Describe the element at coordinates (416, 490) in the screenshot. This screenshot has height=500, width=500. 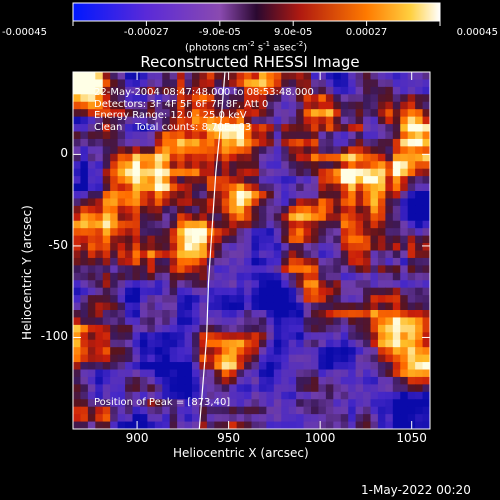
I see `timestamp-footer: 1-May-2022 00:20` at that location.